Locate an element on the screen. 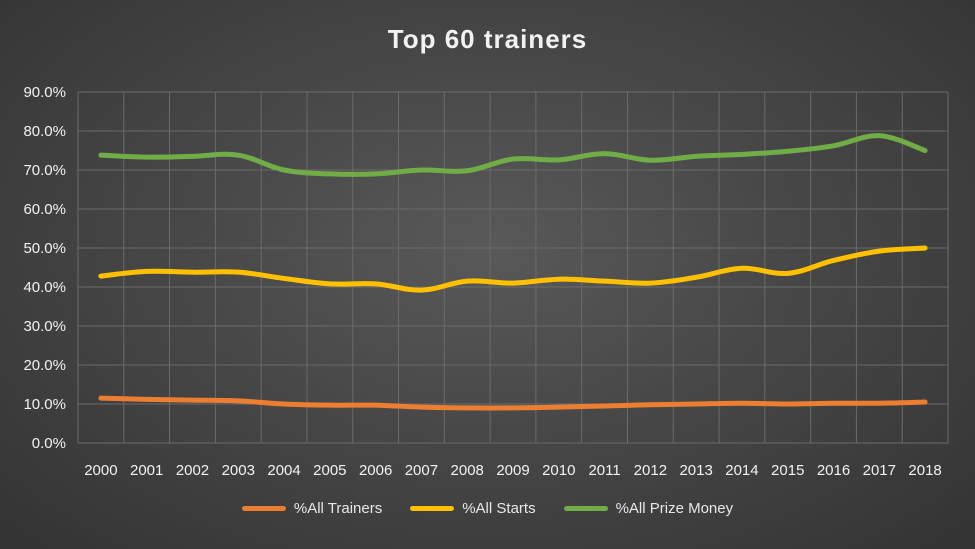 The image size is (975, 549). x-tick-label: 2017 is located at coordinates (879, 470).